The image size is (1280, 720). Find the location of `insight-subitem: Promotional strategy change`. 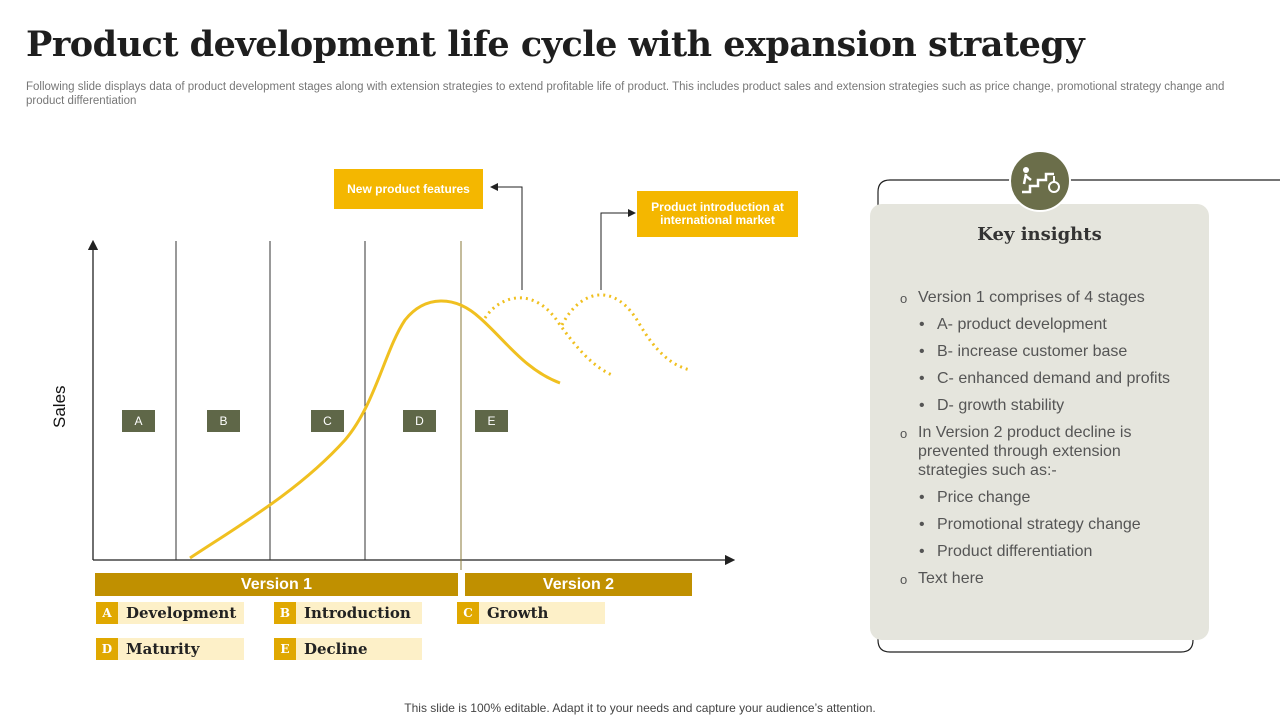

insight-subitem: Promotional strategy change is located at coordinates (1045, 524).